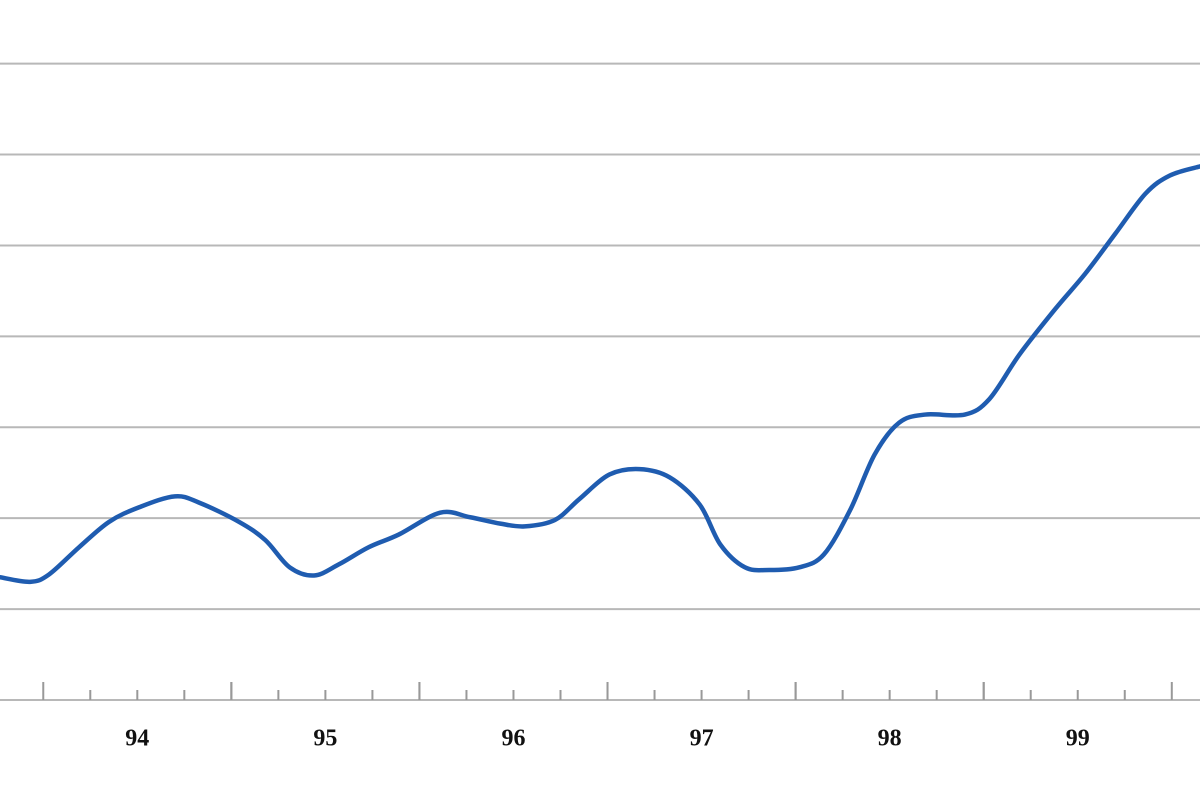  Describe the element at coordinates (702, 739) in the screenshot. I see `x-tick-label: 97` at that location.